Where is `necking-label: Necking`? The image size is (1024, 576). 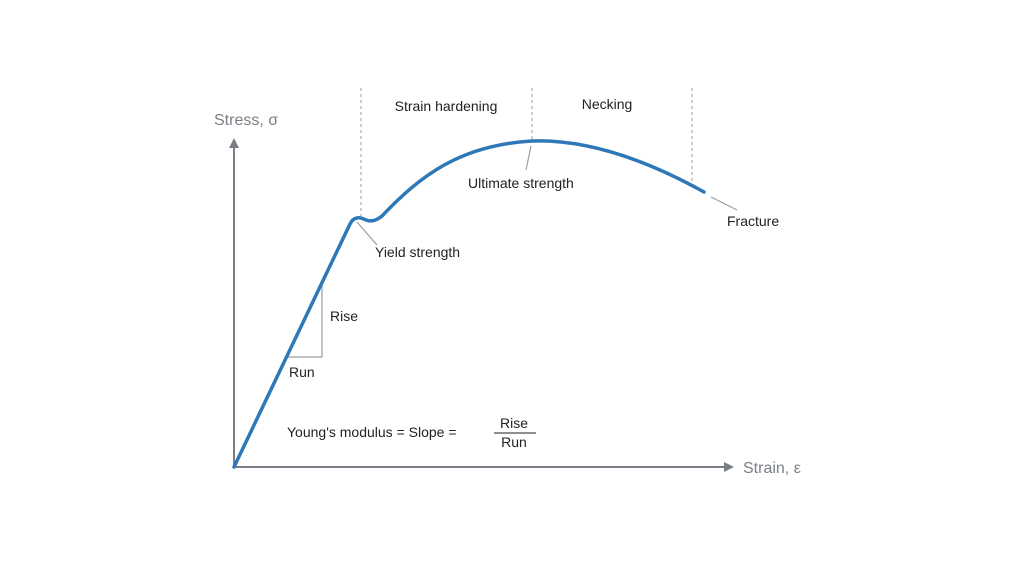 necking-label: Necking is located at coordinates (607, 104).